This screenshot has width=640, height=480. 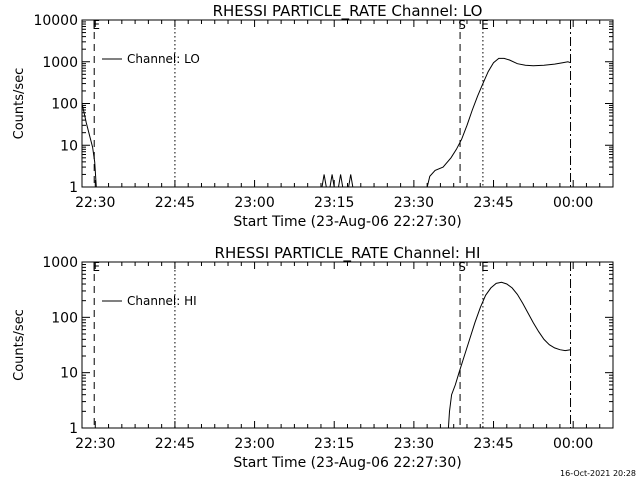 I want to click on legend-label: Channel: LO, so click(x=163, y=59).